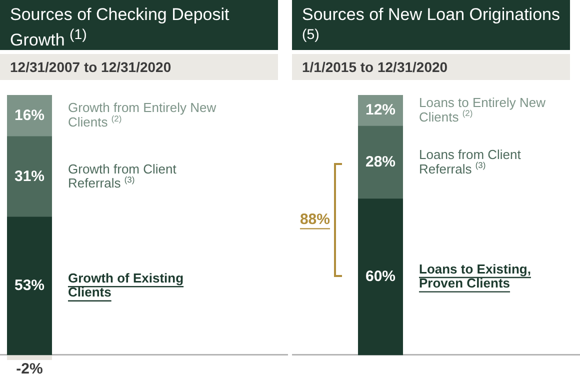 The image size is (580, 385). Describe the element at coordinates (139, 67) in the screenshot. I see `chart-subtitle: 12/31/2007 to 12/31/2020` at that location.